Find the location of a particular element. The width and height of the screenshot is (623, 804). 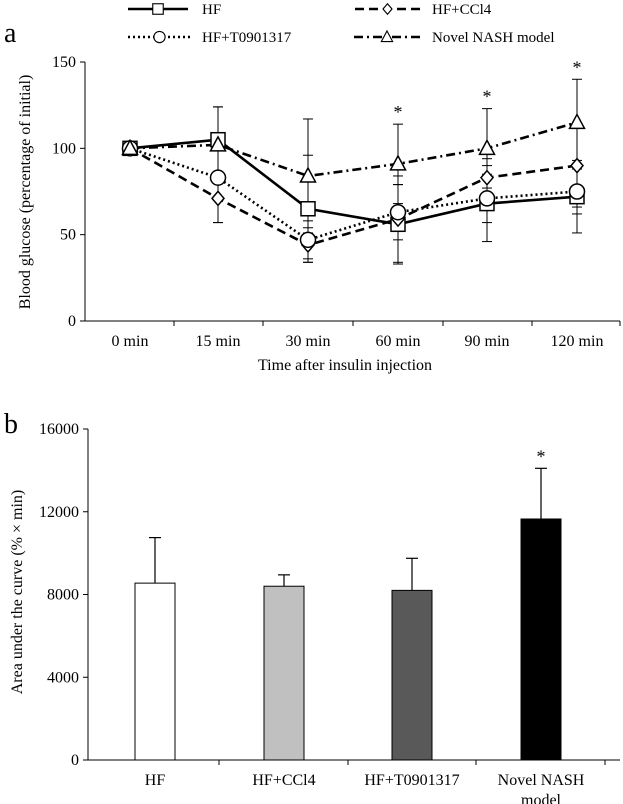

chart-a-y-axis-title: Blood glucose (percentage of initial) is located at coordinates (25, 192).